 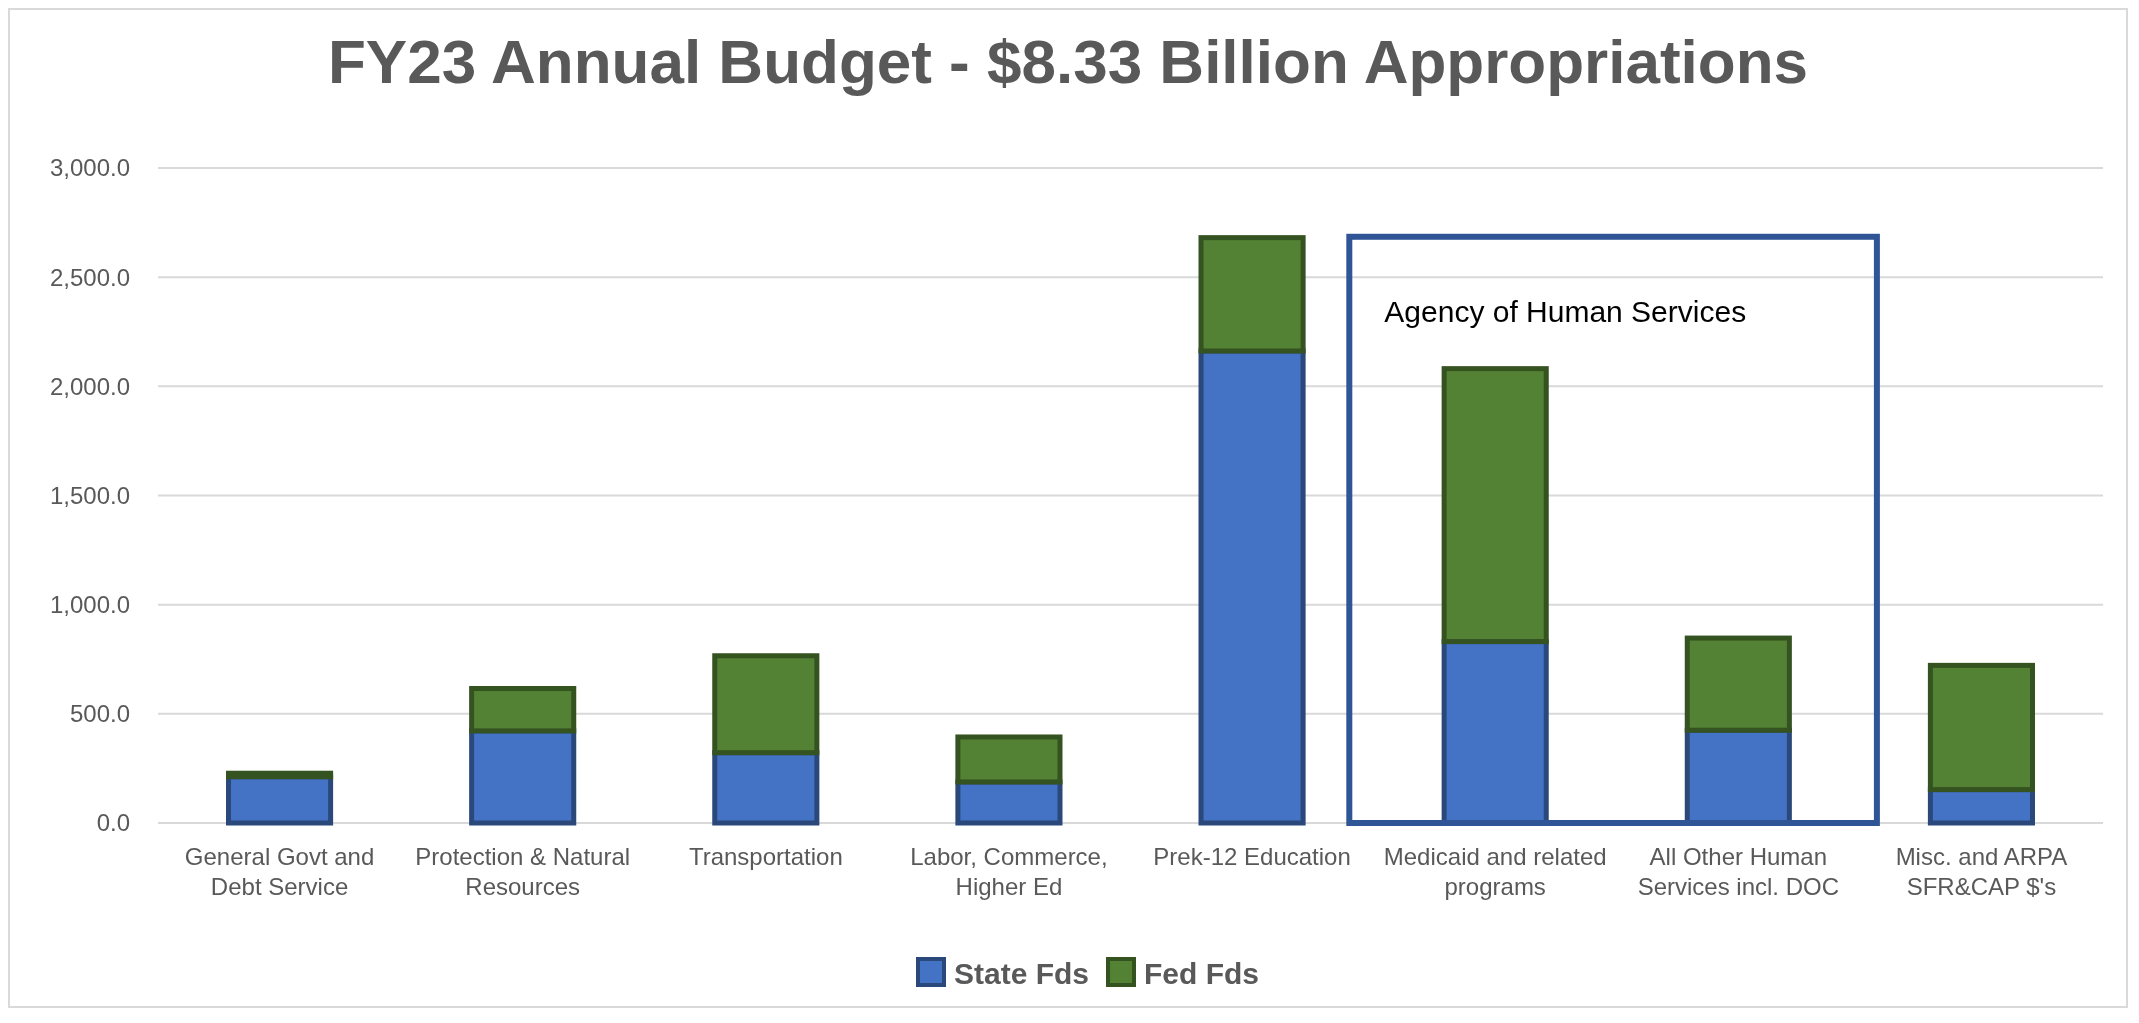 I want to click on y-tick-label: 500.0, so click(x=99, y=714).